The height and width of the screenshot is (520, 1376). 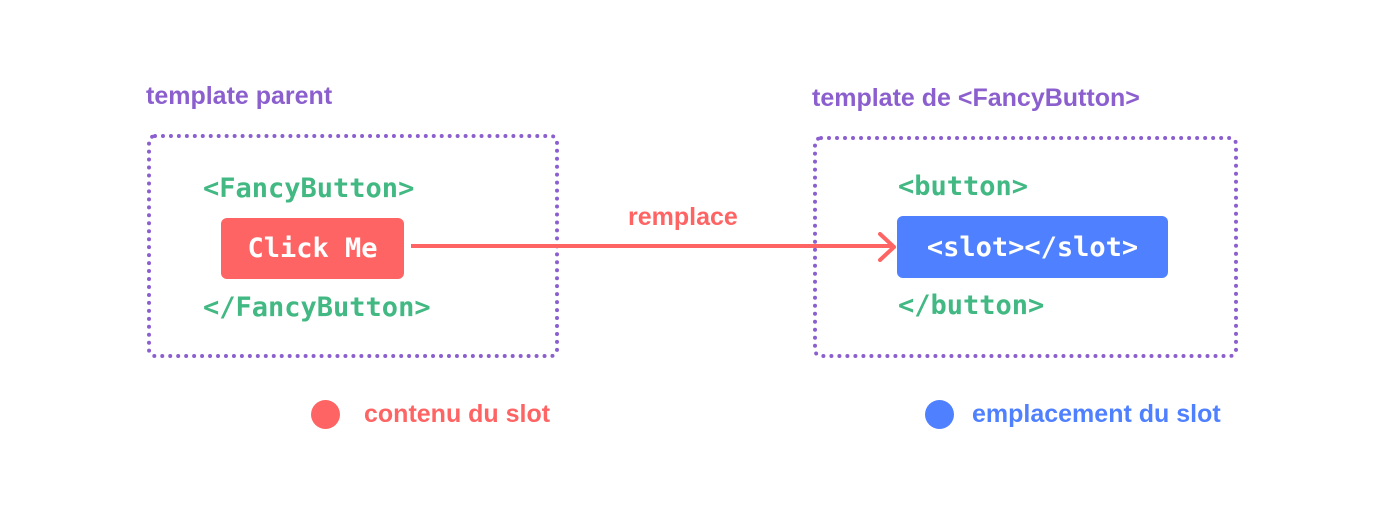 I want to click on replace-arrow-line, so click(x=651, y=246).